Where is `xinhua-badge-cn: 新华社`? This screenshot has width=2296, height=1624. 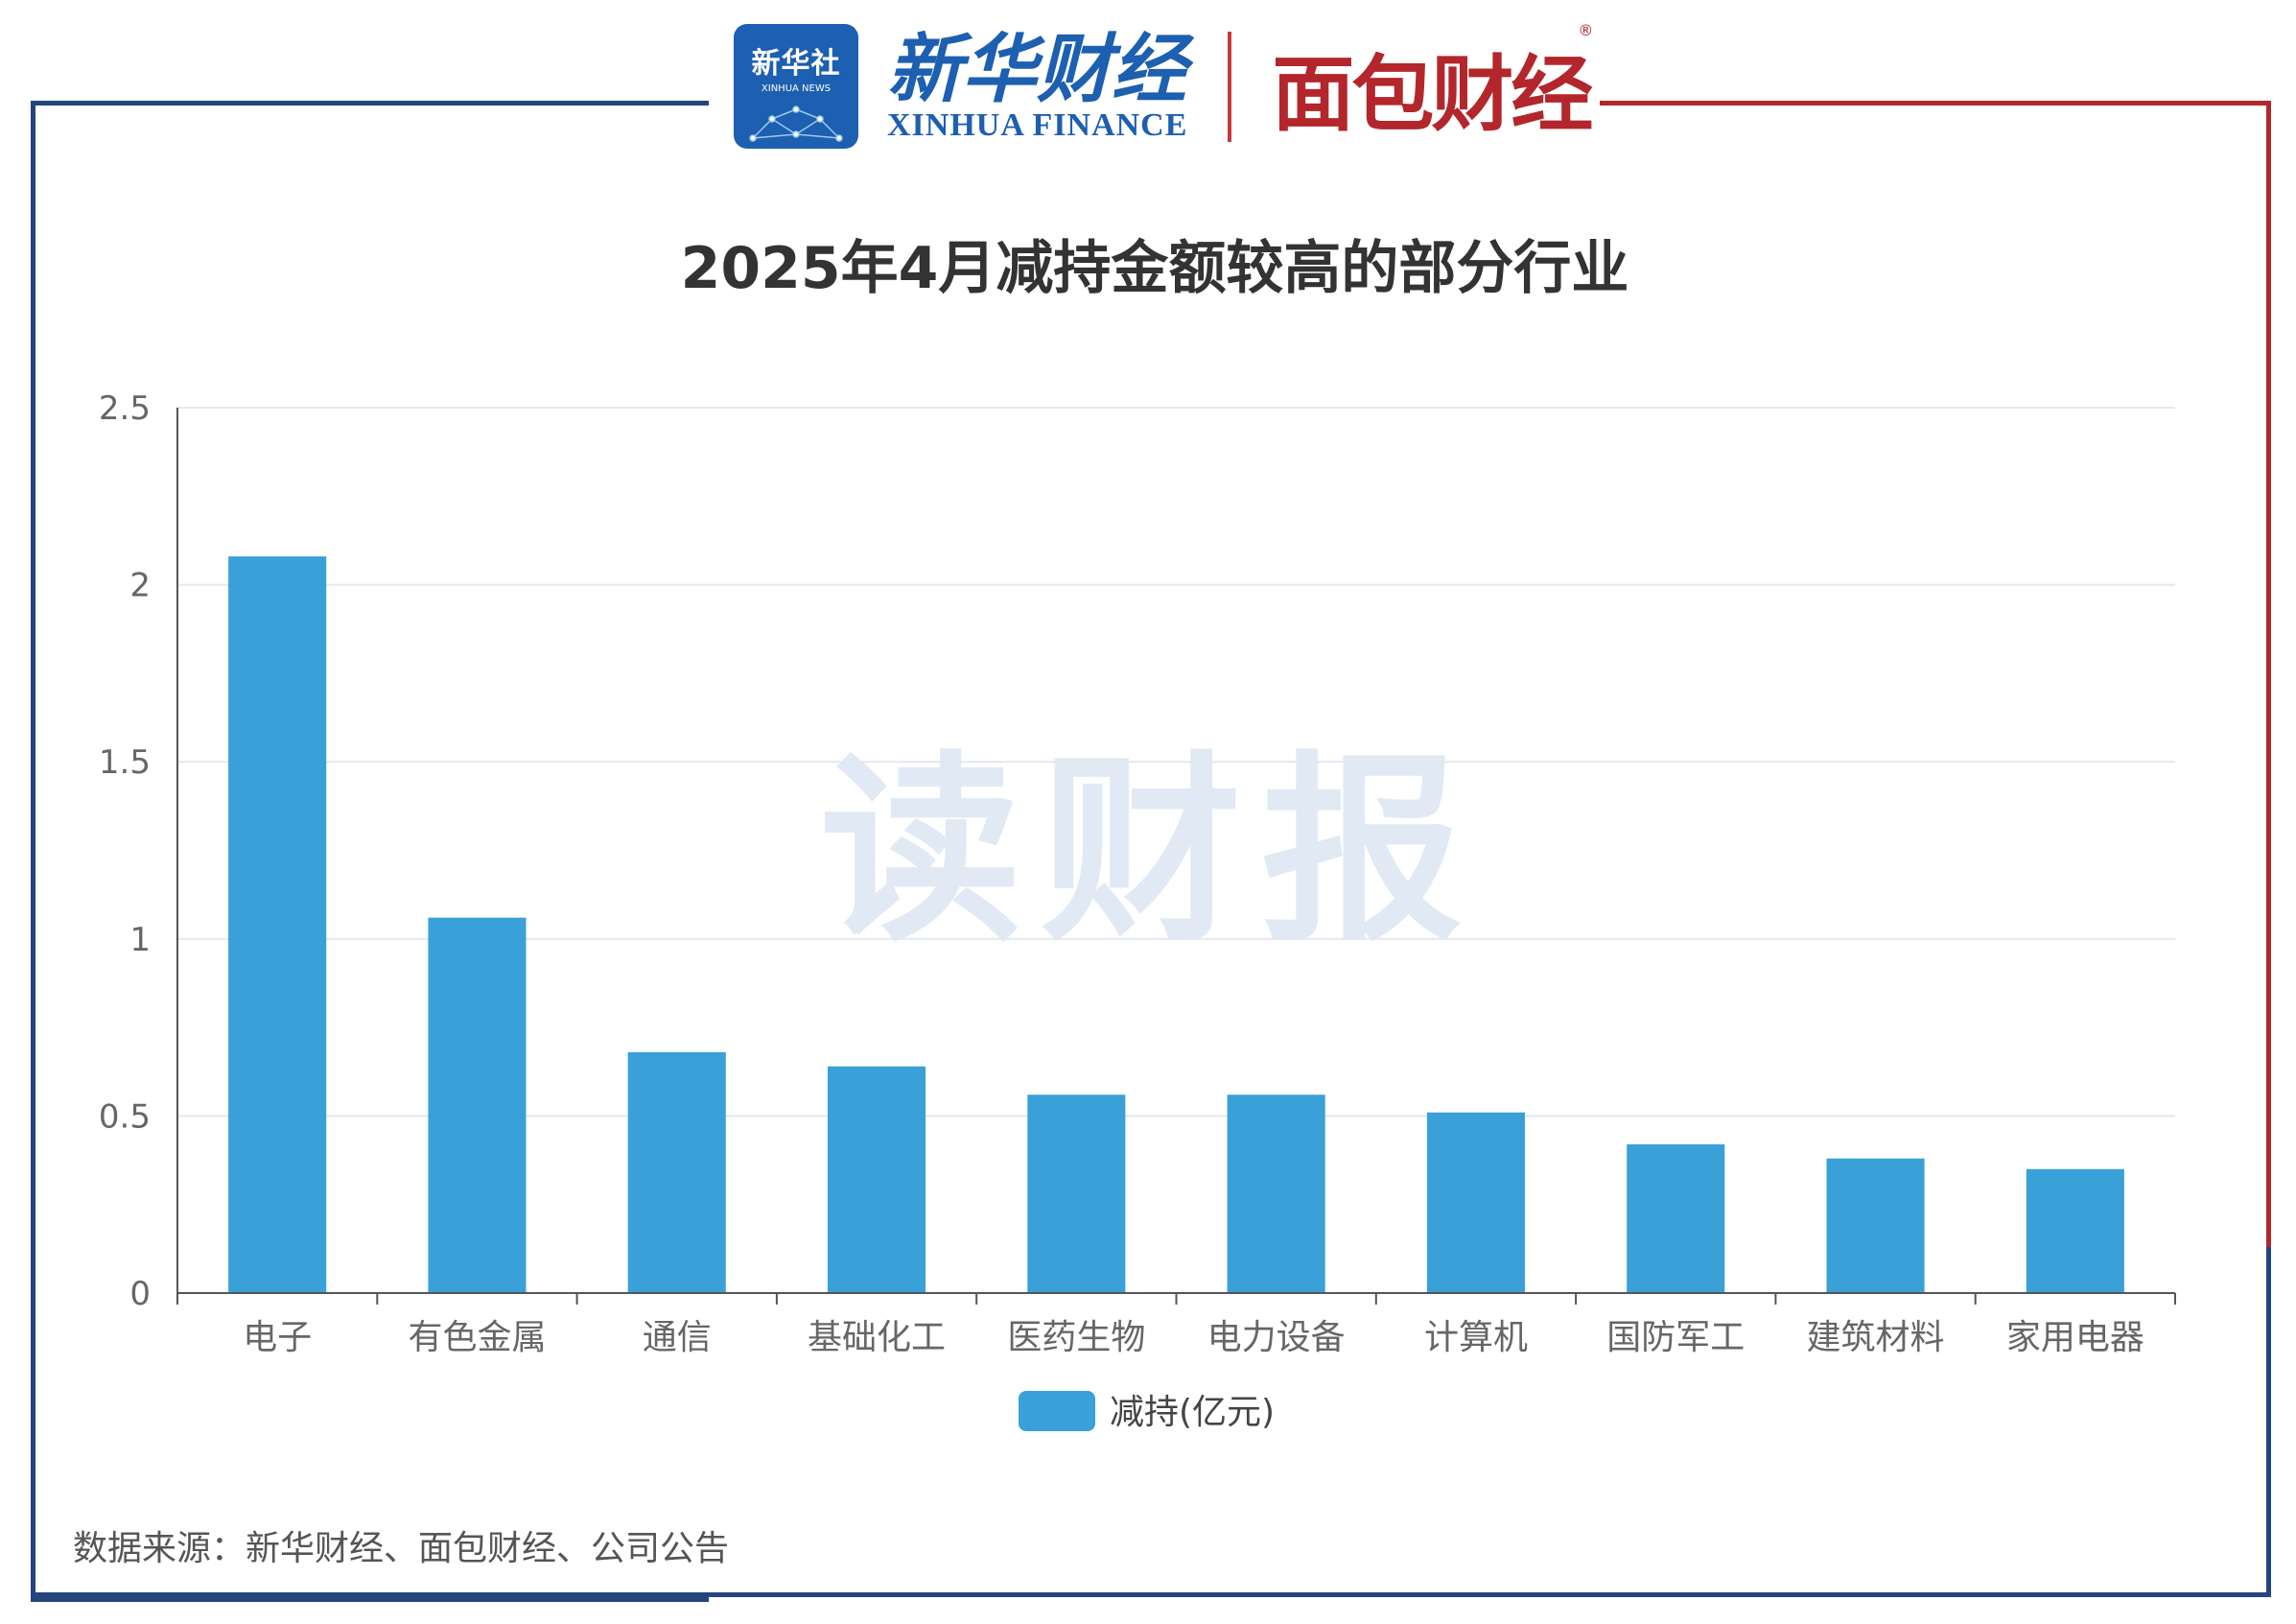
xinhua-badge-cn: 新华社 is located at coordinates (796, 64).